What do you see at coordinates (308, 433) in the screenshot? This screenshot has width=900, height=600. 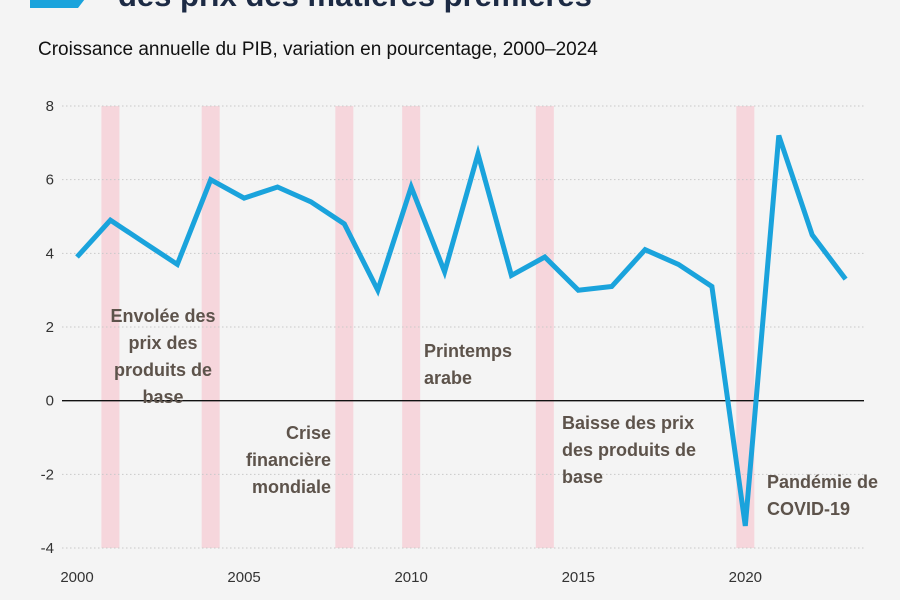 I see `annotation-line: Crise` at bounding box center [308, 433].